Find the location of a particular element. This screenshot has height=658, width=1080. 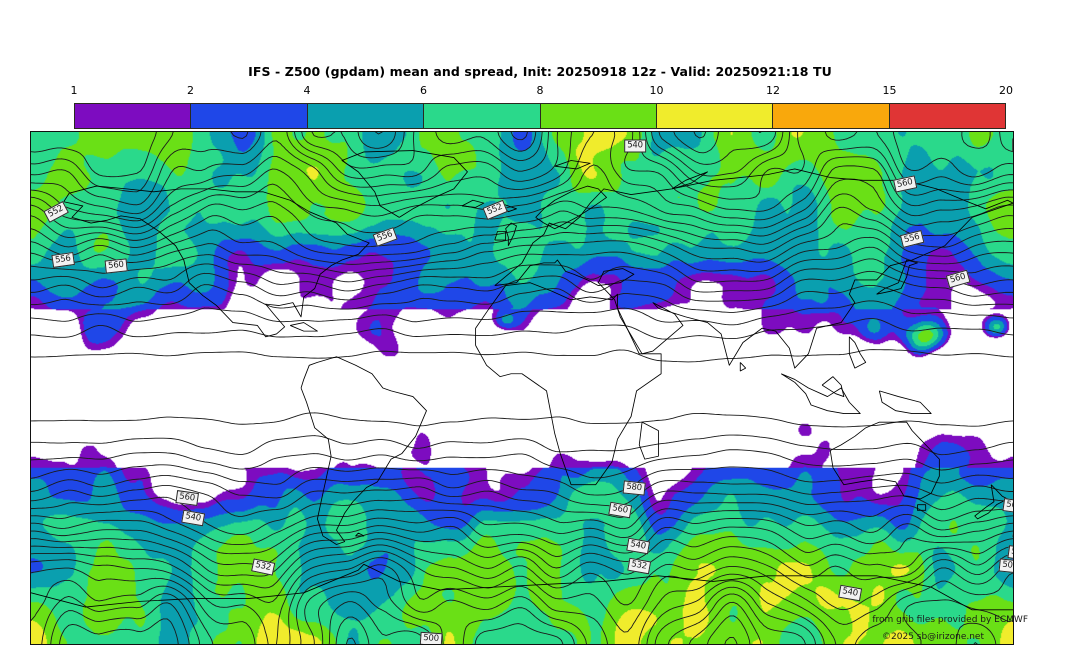

spread-colorbar: 1 2 4 6 8 10 12 15 20 is located at coordinates (542, 107).